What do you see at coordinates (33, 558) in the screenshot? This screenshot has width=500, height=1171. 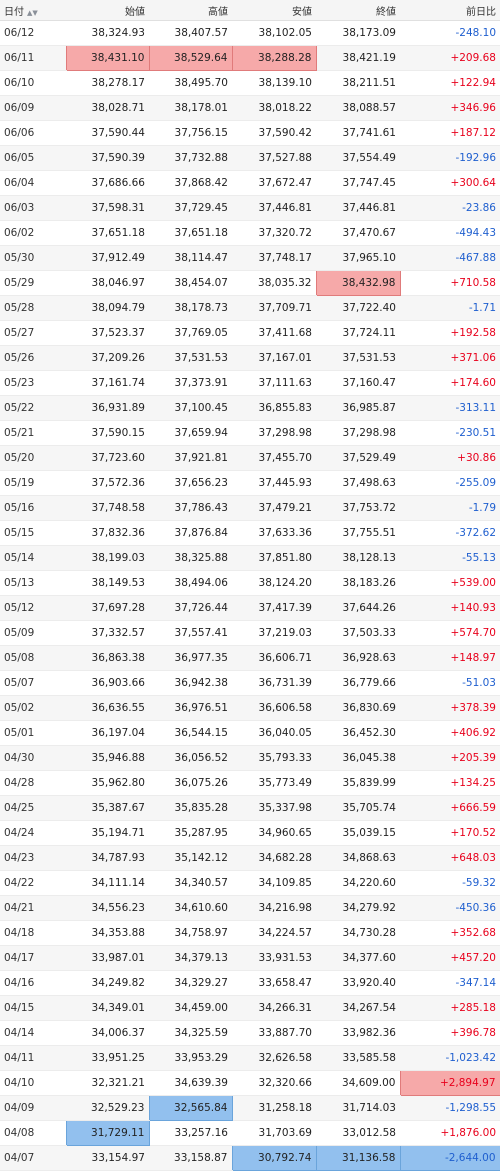 I see `cell-date: 05/14` at bounding box center [33, 558].